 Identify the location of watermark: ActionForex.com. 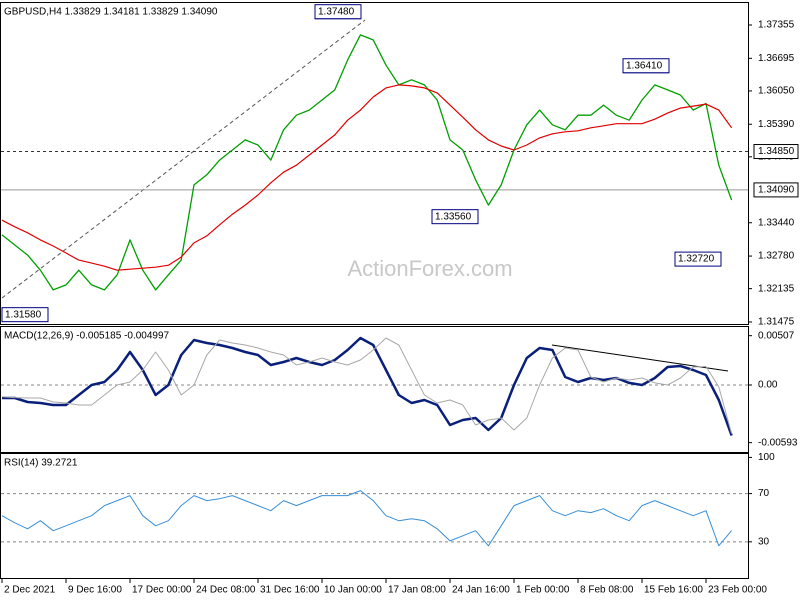
(429, 268).